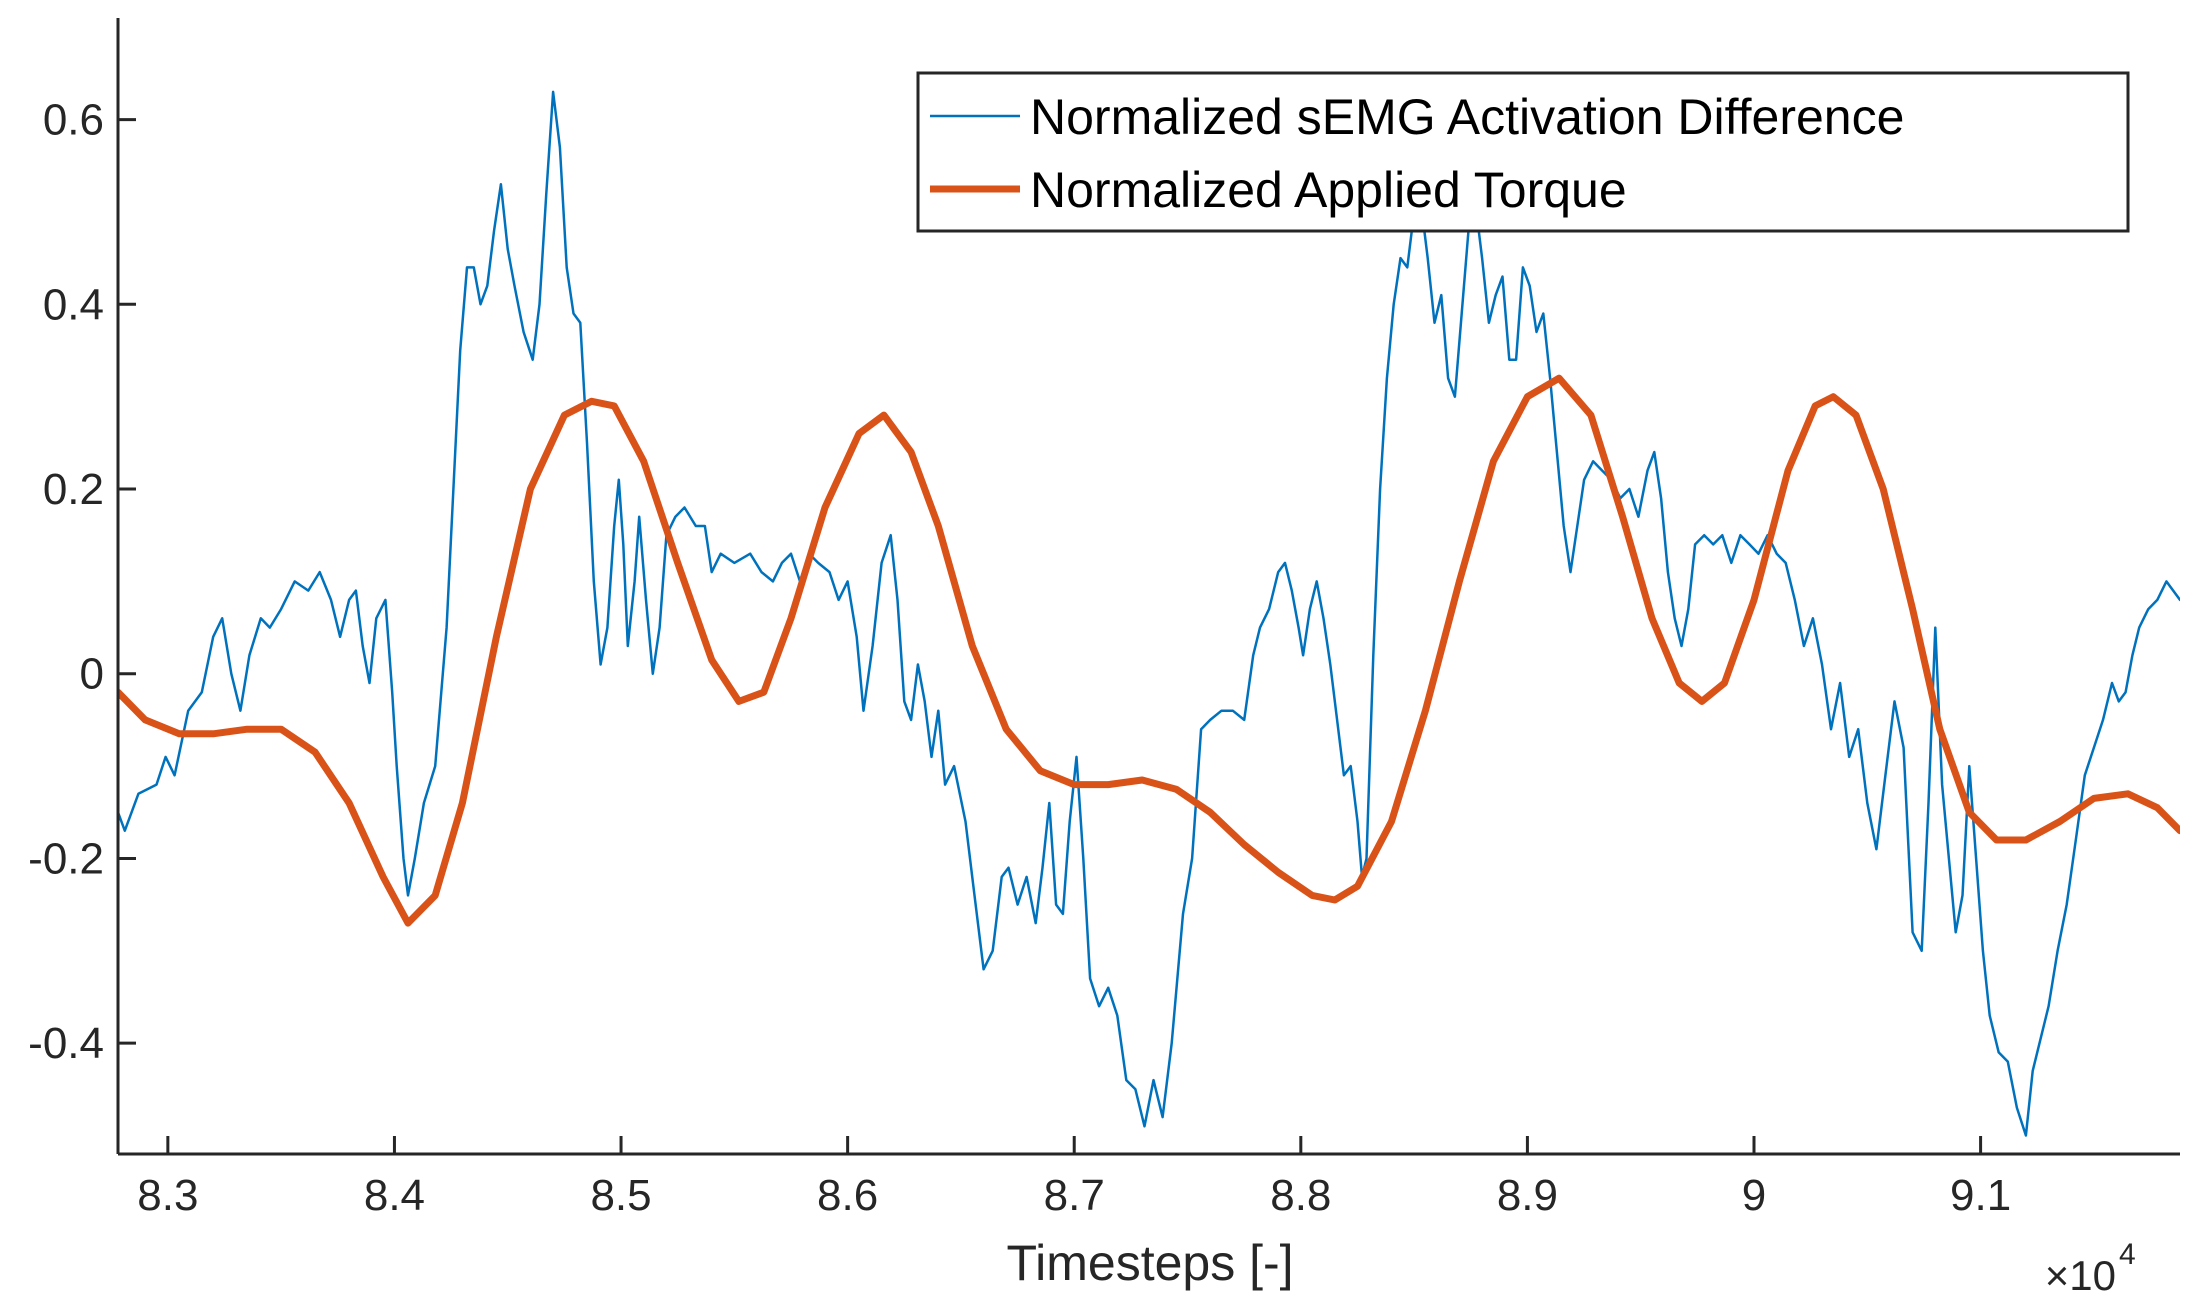  What do you see at coordinates (73, 489) in the screenshot?
I see `y-tick-label: 0.2` at bounding box center [73, 489].